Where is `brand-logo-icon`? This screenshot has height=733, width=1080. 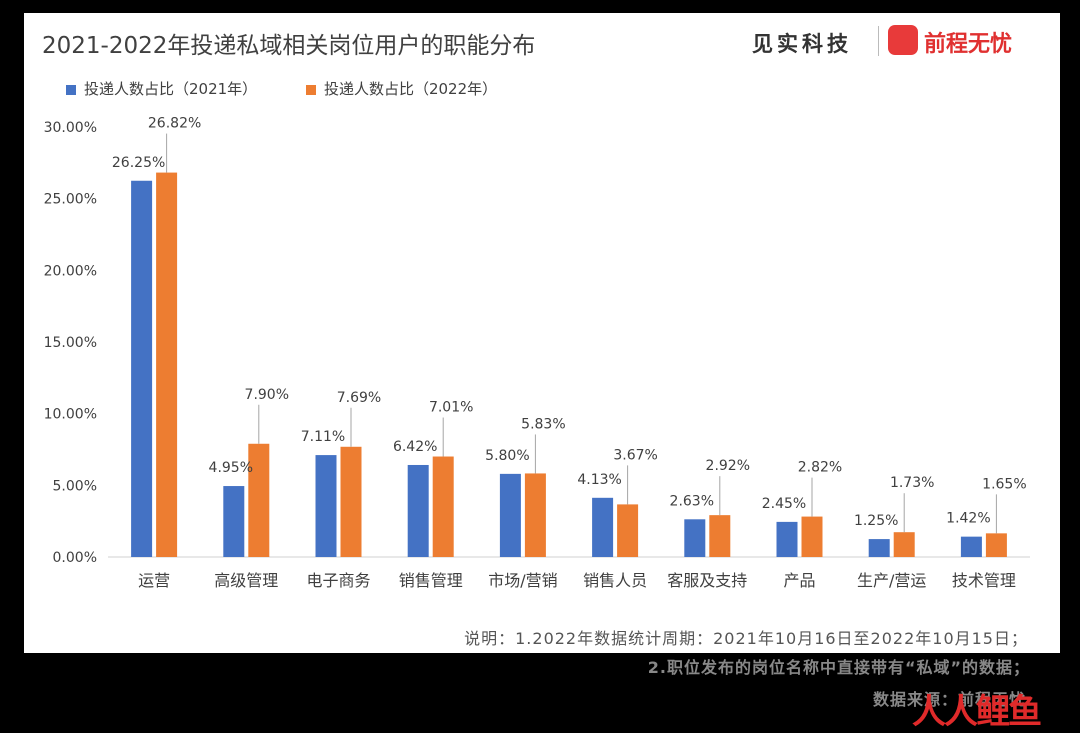 brand-logo-icon is located at coordinates (903, 40).